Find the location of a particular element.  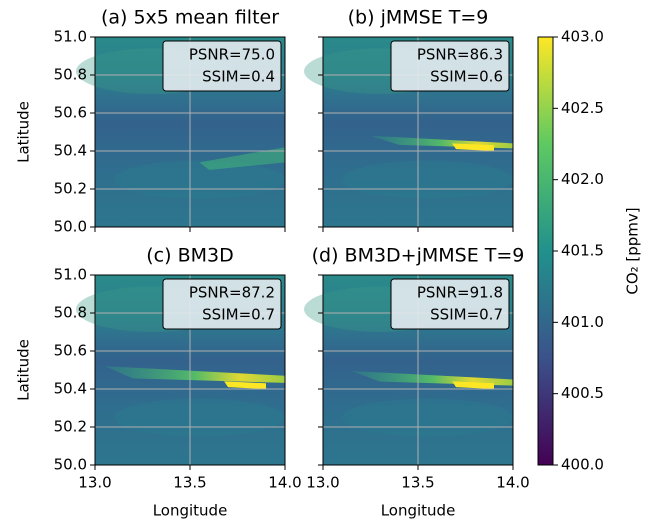

panel: (b) jMMSE T=9 PSNR=86.3 SSIM=0.6 is located at coordinates (409, 119).